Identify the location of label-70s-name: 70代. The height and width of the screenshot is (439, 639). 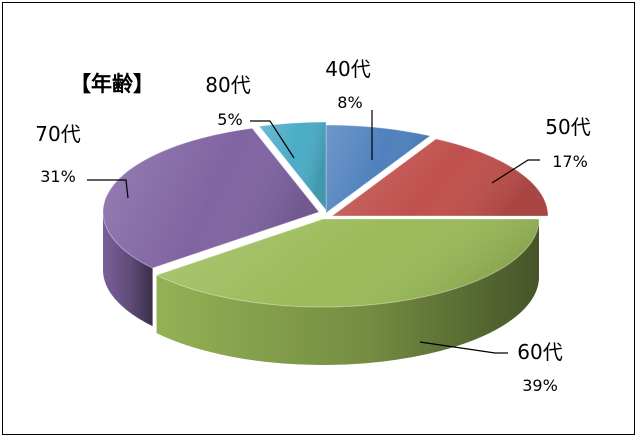
(57, 134).